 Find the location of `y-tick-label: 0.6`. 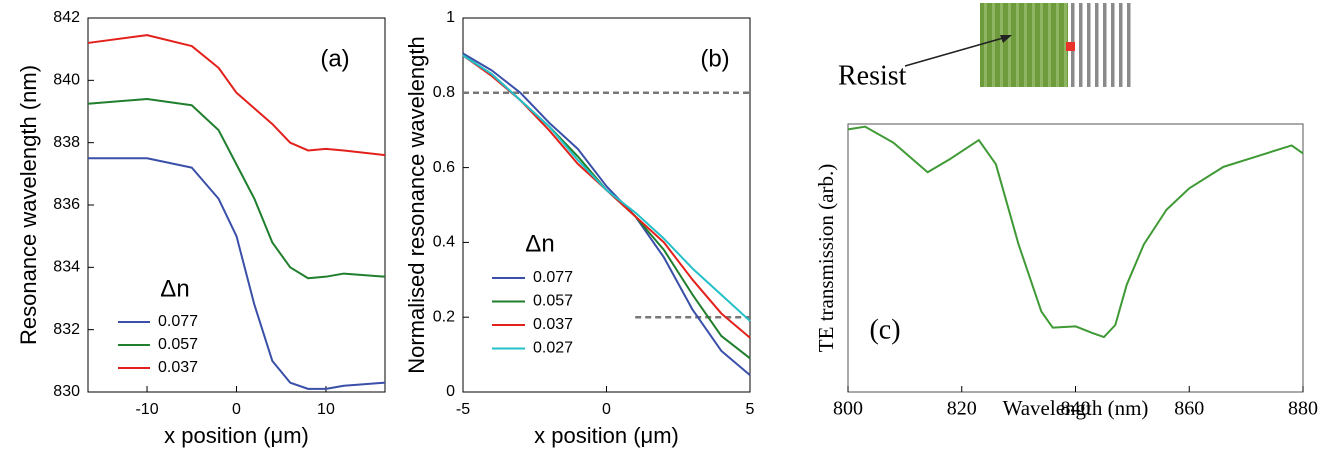

y-tick-label: 0.6 is located at coordinates (444, 167).